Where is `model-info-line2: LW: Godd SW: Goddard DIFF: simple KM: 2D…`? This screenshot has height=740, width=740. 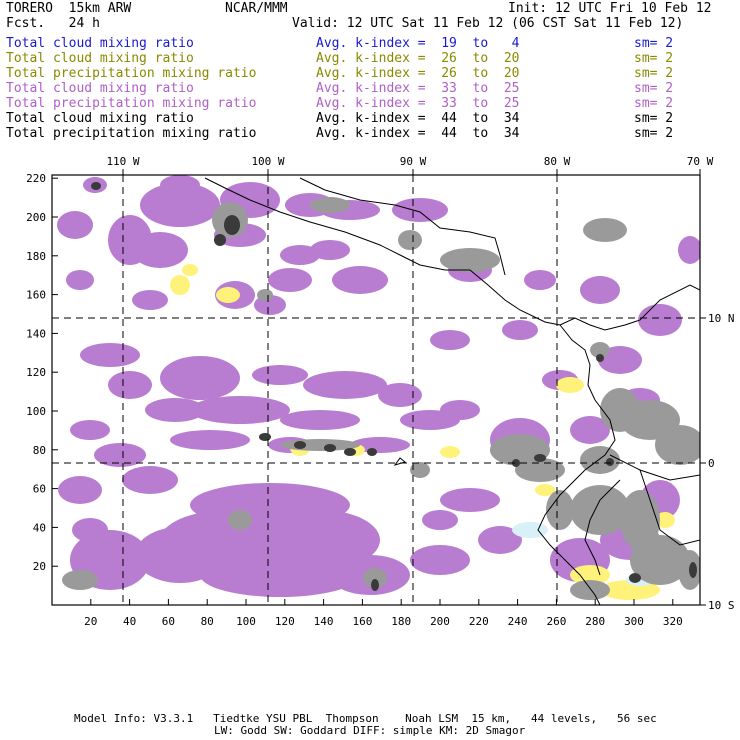
model-info-line2: LW: Godd SW: Goddard DIFF: simple KM: 2D… is located at coordinates (370, 730).